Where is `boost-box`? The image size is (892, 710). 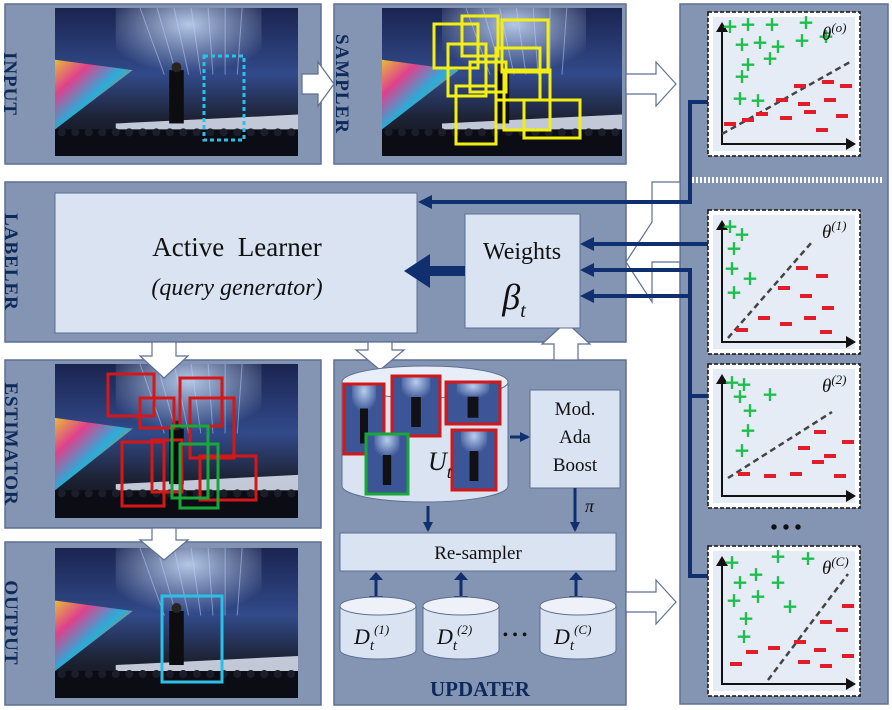
boost-box is located at coordinates (575, 439).